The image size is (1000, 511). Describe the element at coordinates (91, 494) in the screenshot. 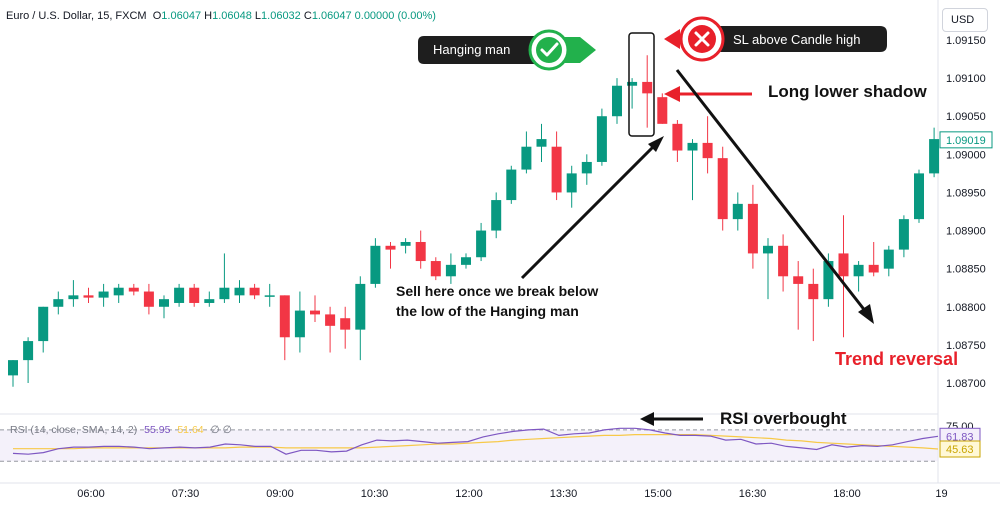

I see `time-tick-label: 06:00` at that location.